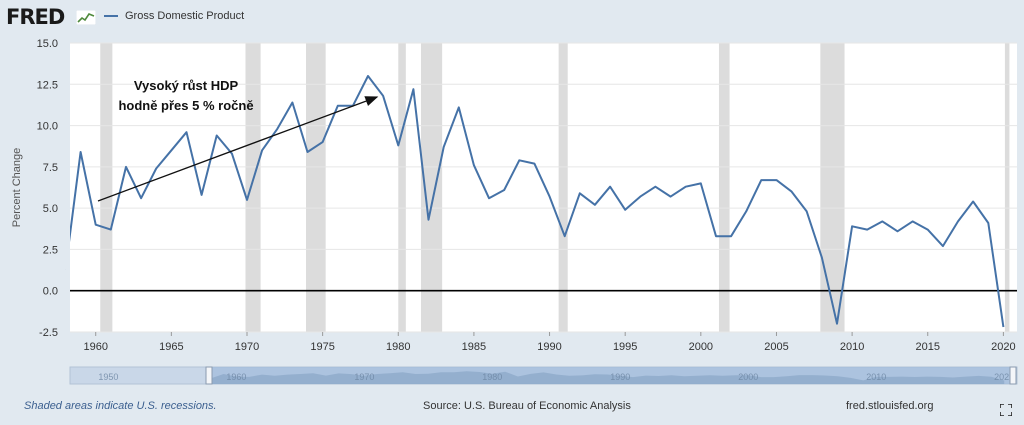 This screenshot has width=1024, height=425. What do you see at coordinates (1004, 377) in the screenshot?
I see `navigator-tick-label: 2020` at bounding box center [1004, 377].